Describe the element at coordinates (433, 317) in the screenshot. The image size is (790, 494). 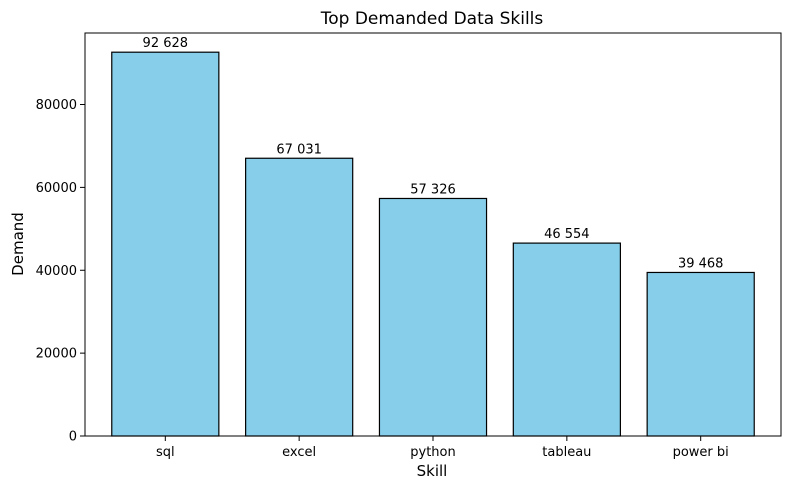
I see `bar-python` at that location.